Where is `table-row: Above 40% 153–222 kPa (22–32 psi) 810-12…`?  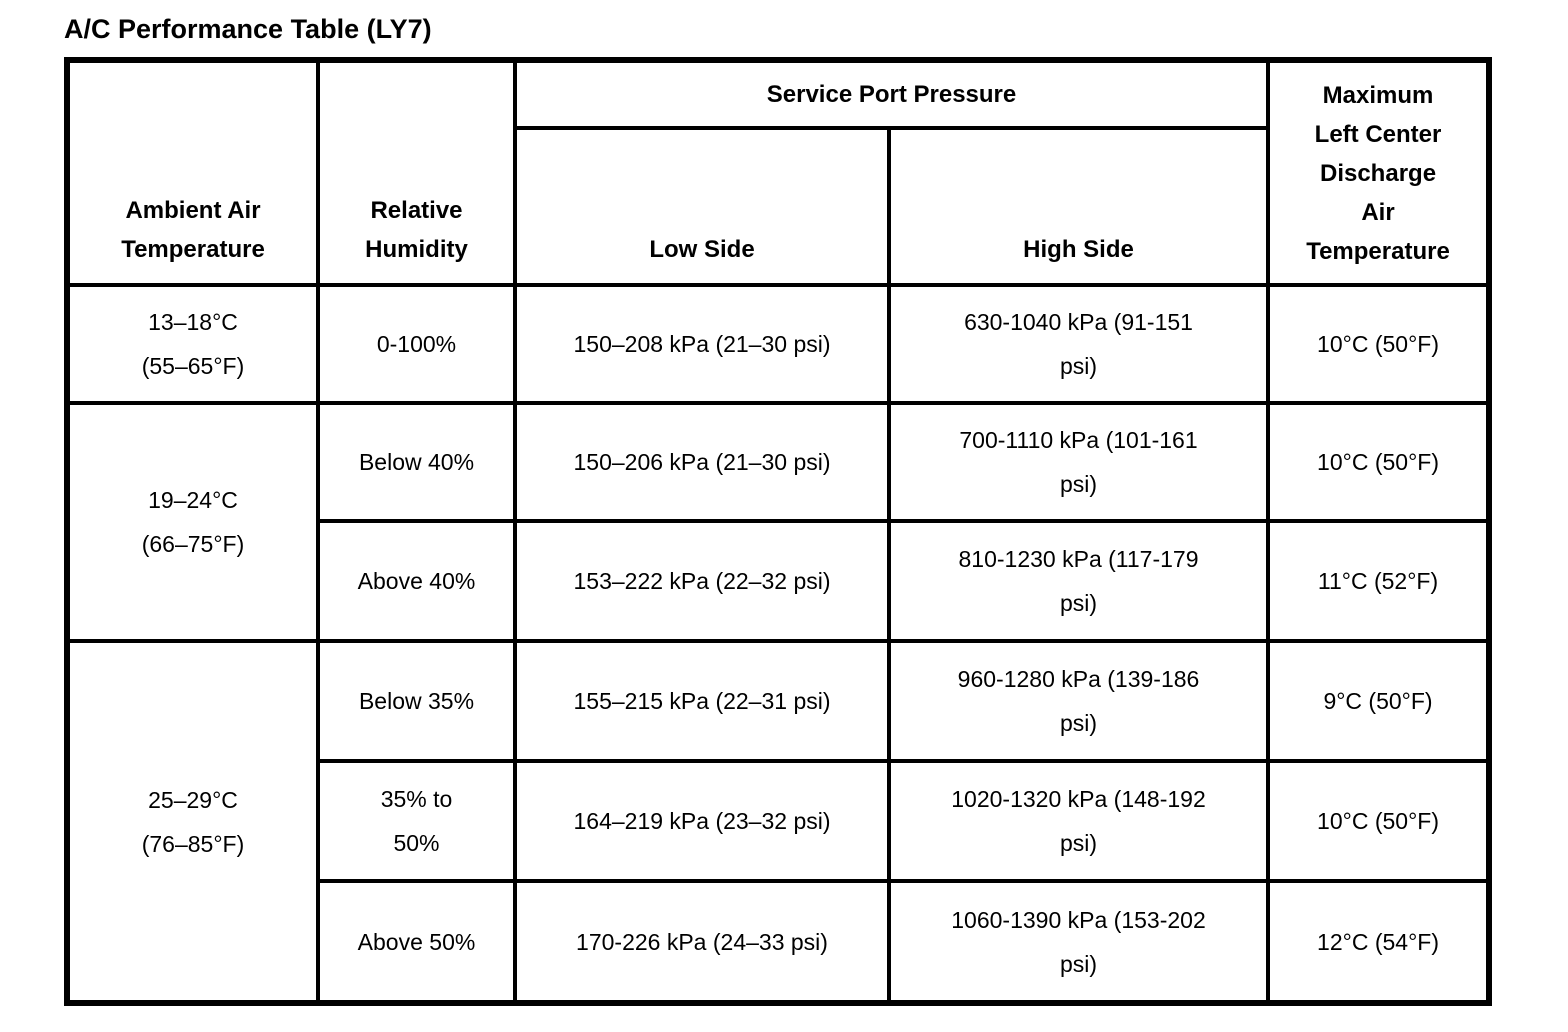
table-row: Above 40% 153–222 kPa (22–32 psi) 810-12… is located at coordinates (779, 581).